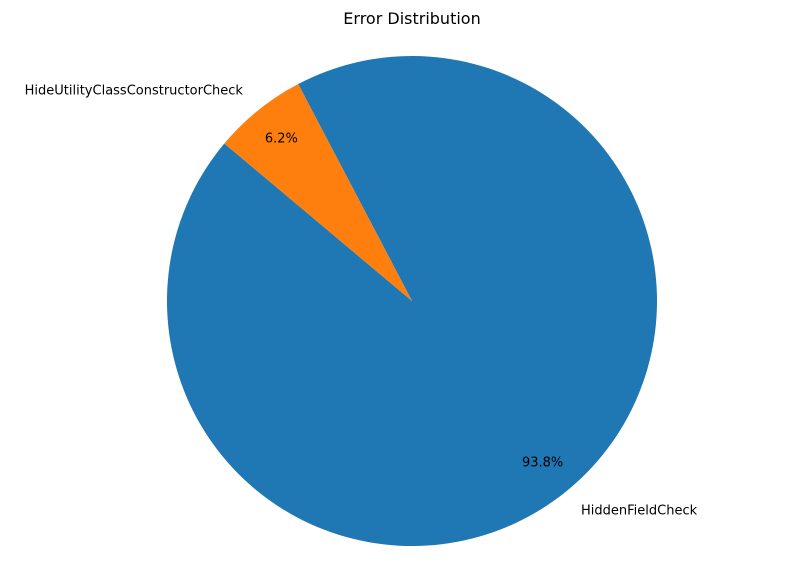 The height and width of the screenshot is (581, 809). Describe the element at coordinates (134, 91) in the screenshot. I see `slice-label-1: HideUtilityClassConstructorCheck` at that location.